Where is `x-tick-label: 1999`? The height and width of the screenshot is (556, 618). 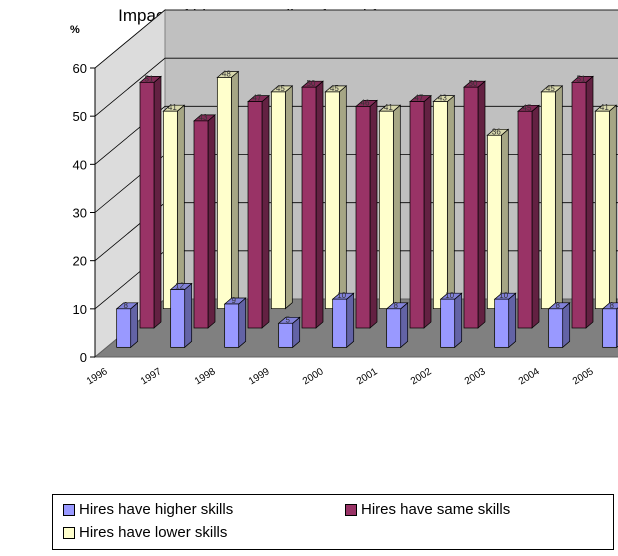
x-tick-label: 1999 is located at coordinates (259, 376).